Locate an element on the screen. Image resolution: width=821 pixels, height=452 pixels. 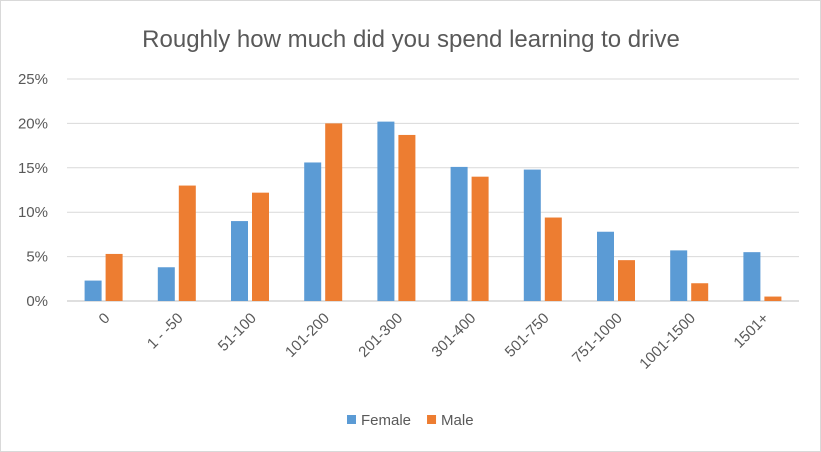
legend-swatch-female is located at coordinates (351, 419).